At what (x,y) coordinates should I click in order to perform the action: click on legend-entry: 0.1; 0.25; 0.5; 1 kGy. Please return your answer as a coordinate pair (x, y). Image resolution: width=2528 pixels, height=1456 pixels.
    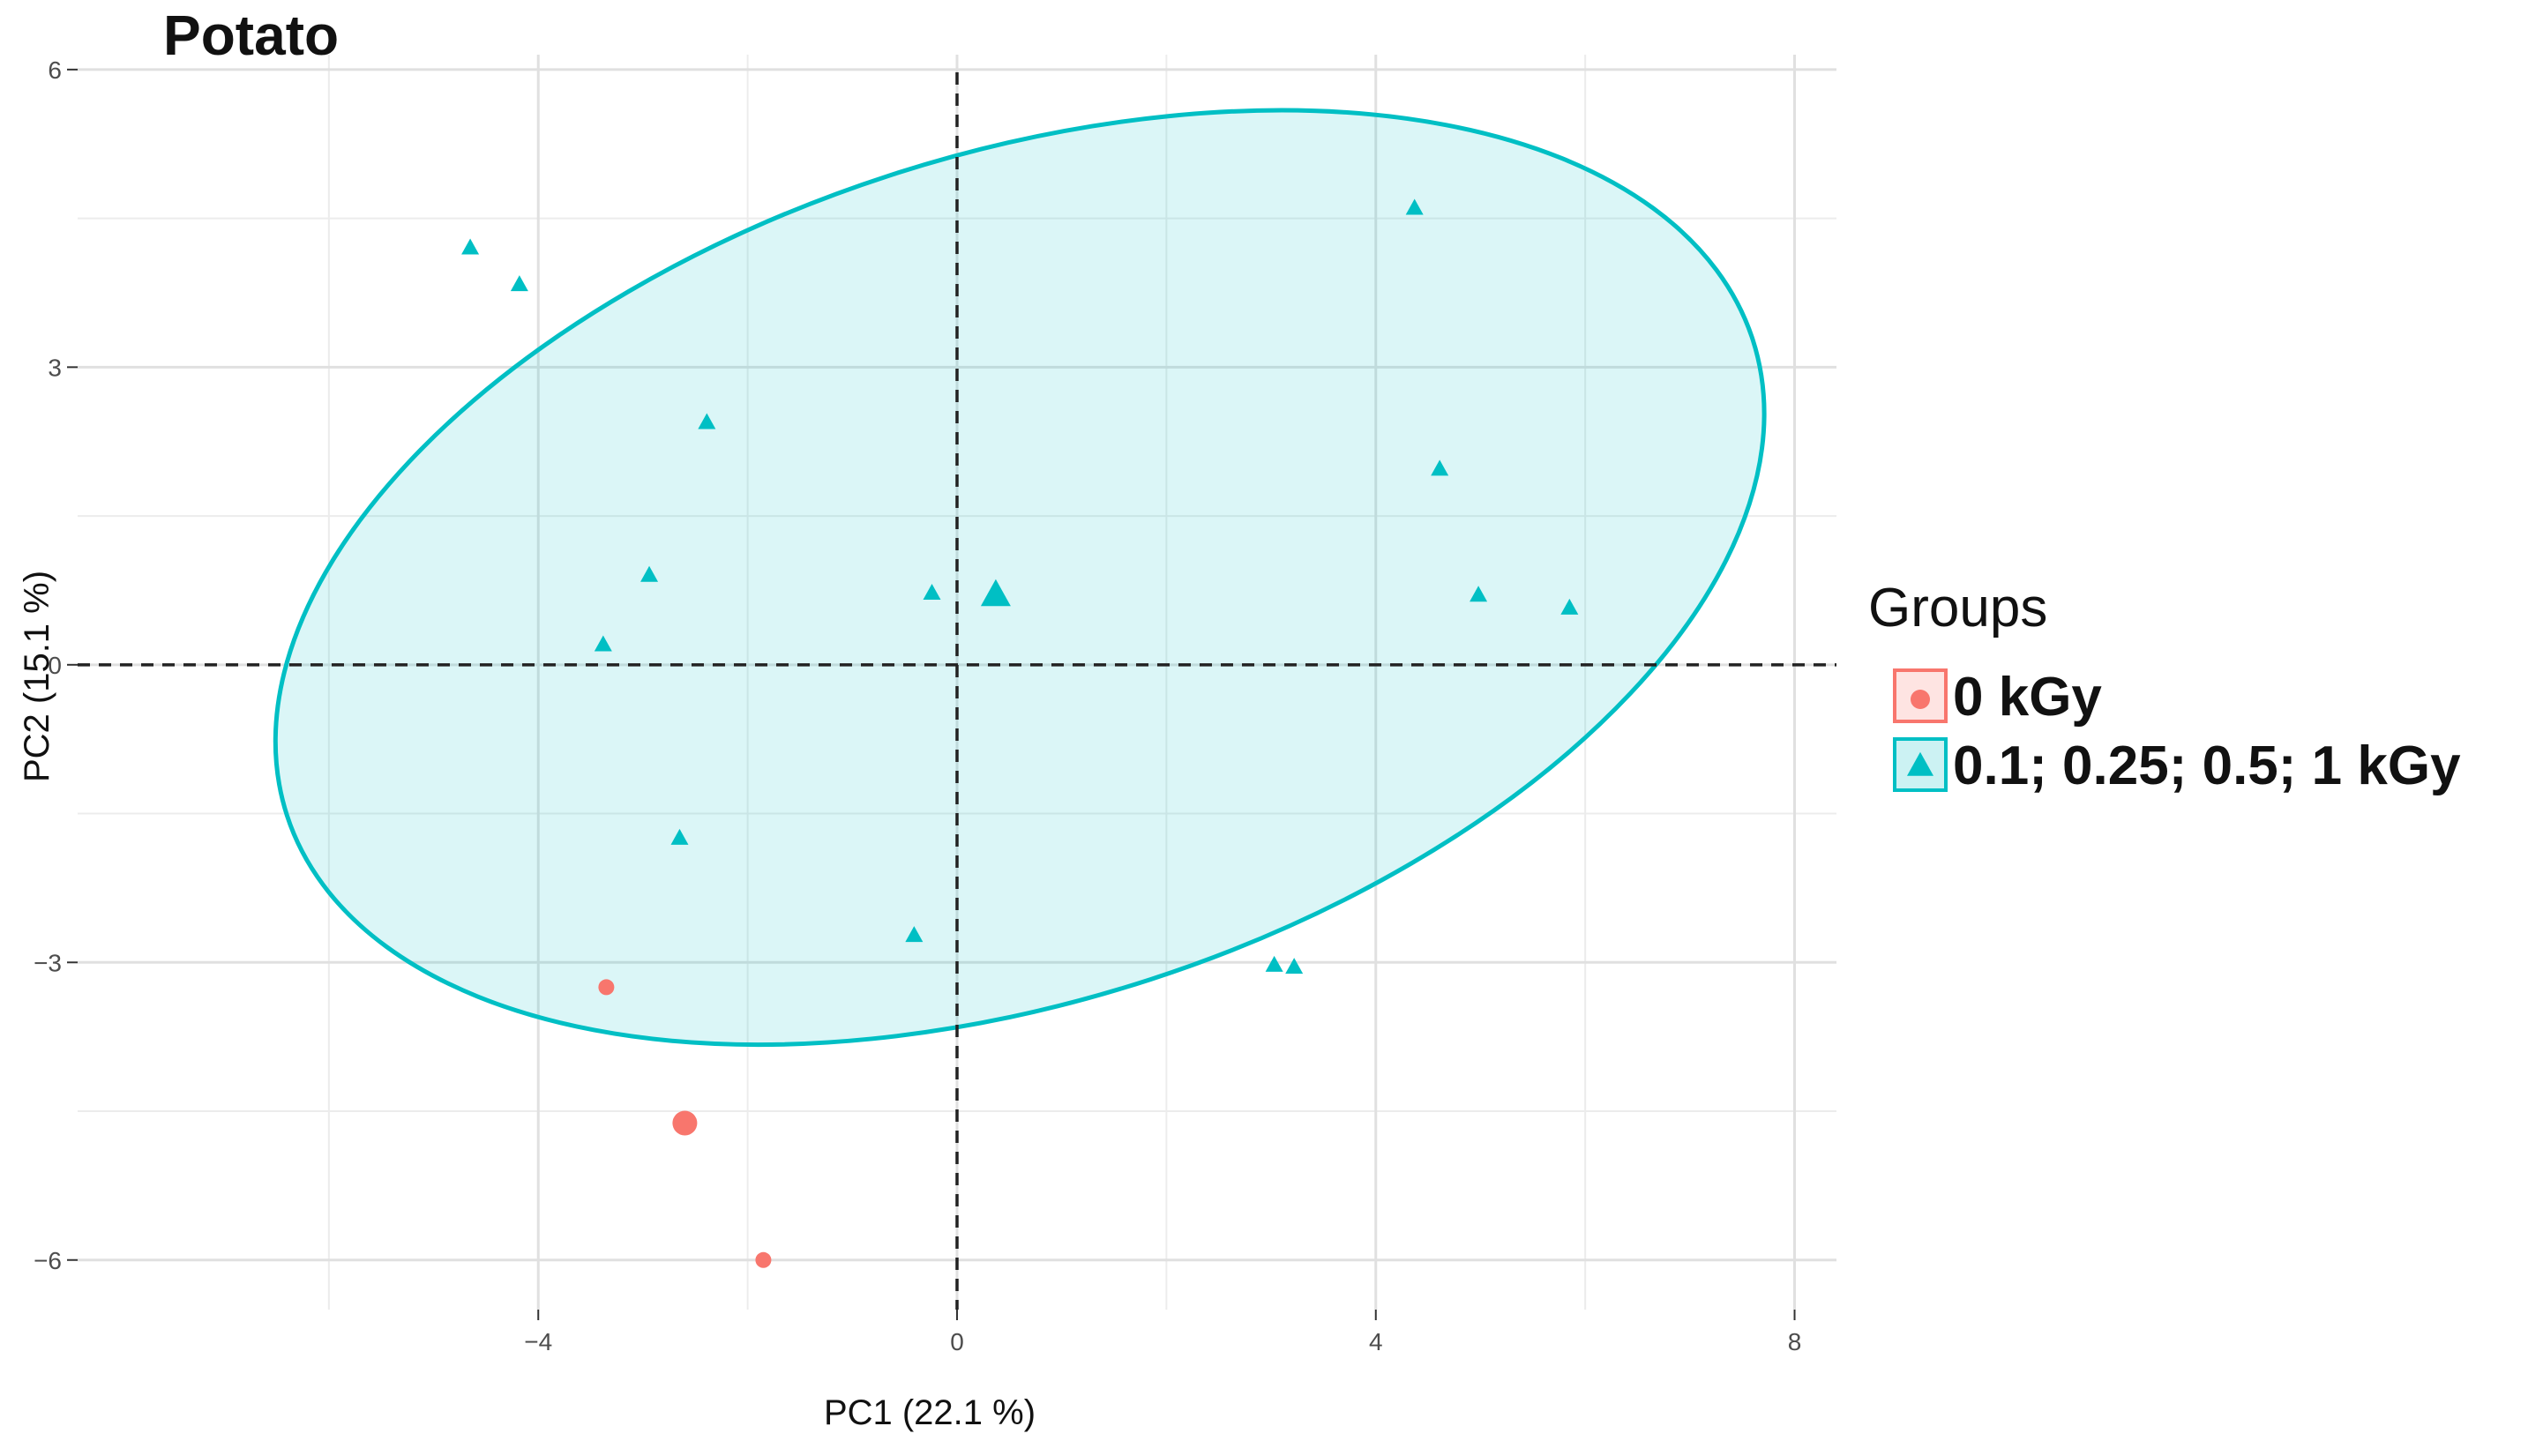
    Looking at the image, I should click on (2177, 765).